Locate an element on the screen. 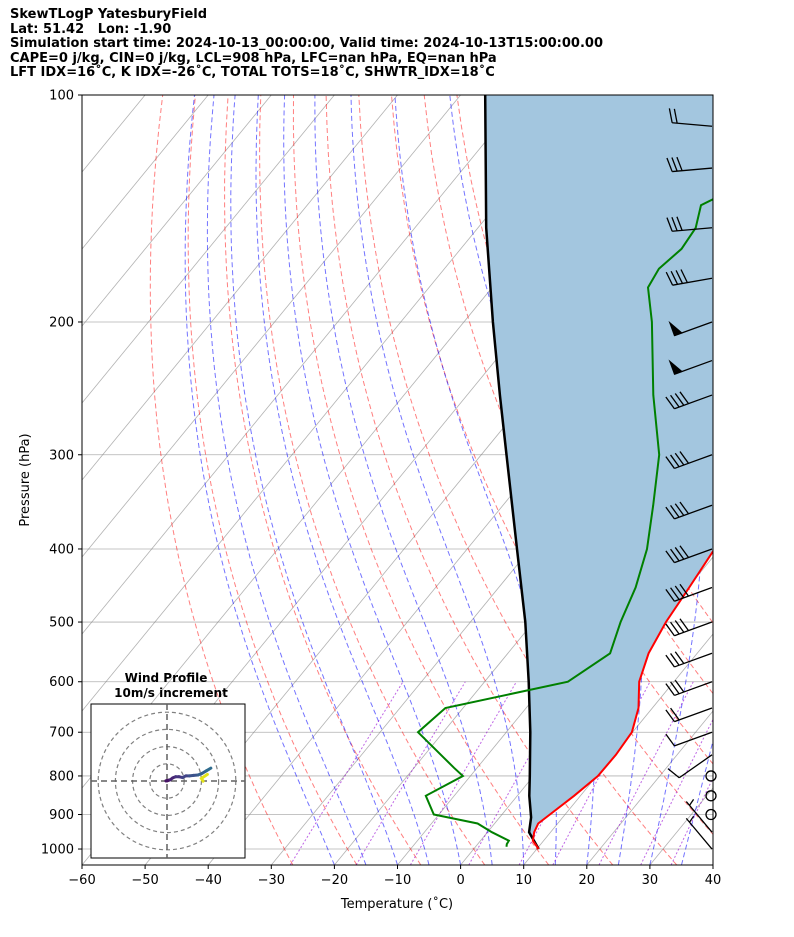  x-tick-label: 0 is located at coordinates (460, 880).